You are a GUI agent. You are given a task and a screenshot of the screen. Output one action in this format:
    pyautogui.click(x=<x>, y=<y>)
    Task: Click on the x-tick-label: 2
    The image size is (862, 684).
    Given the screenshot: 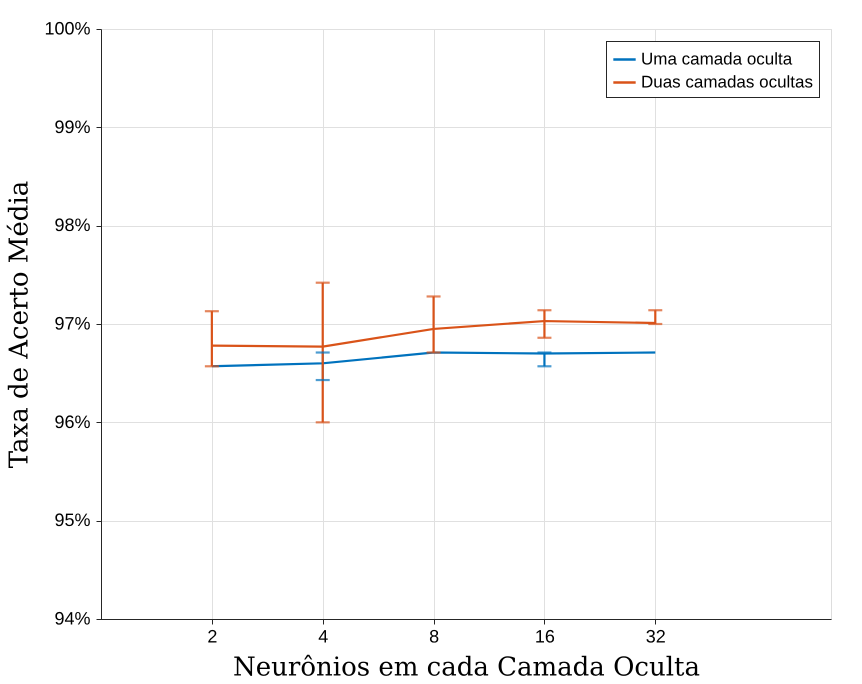 What is the action you would take?
    pyautogui.click(x=212, y=636)
    